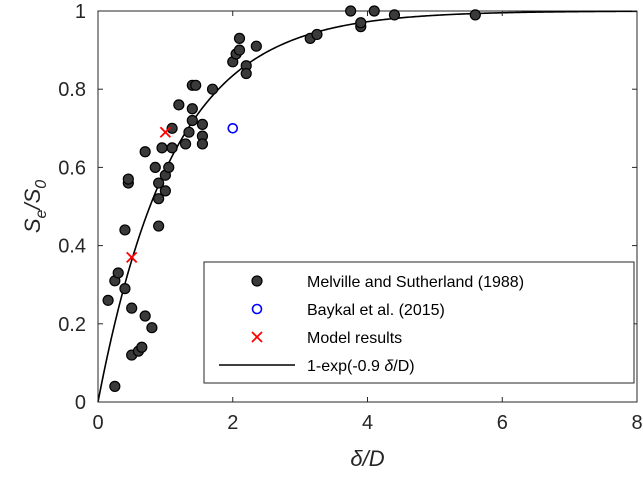 The image size is (643, 478). What do you see at coordinates (32, 199) in the screenshot?
I see `y-title-sep: /S` at bounding box center [32, 199].